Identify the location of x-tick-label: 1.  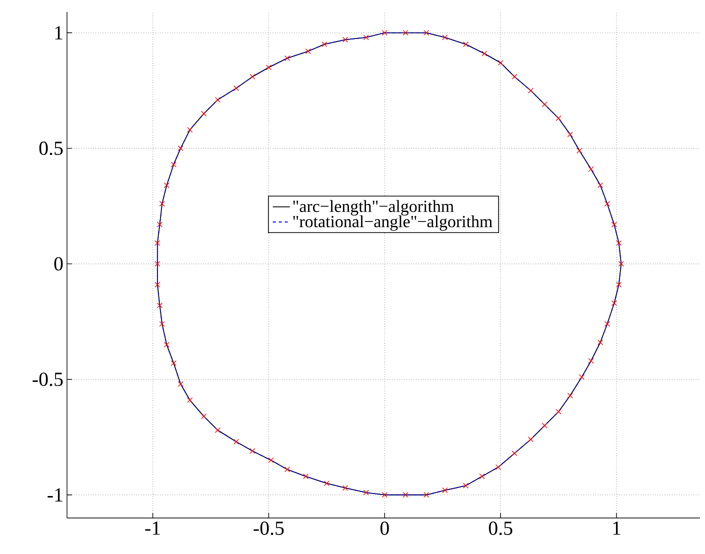
(616, 528).